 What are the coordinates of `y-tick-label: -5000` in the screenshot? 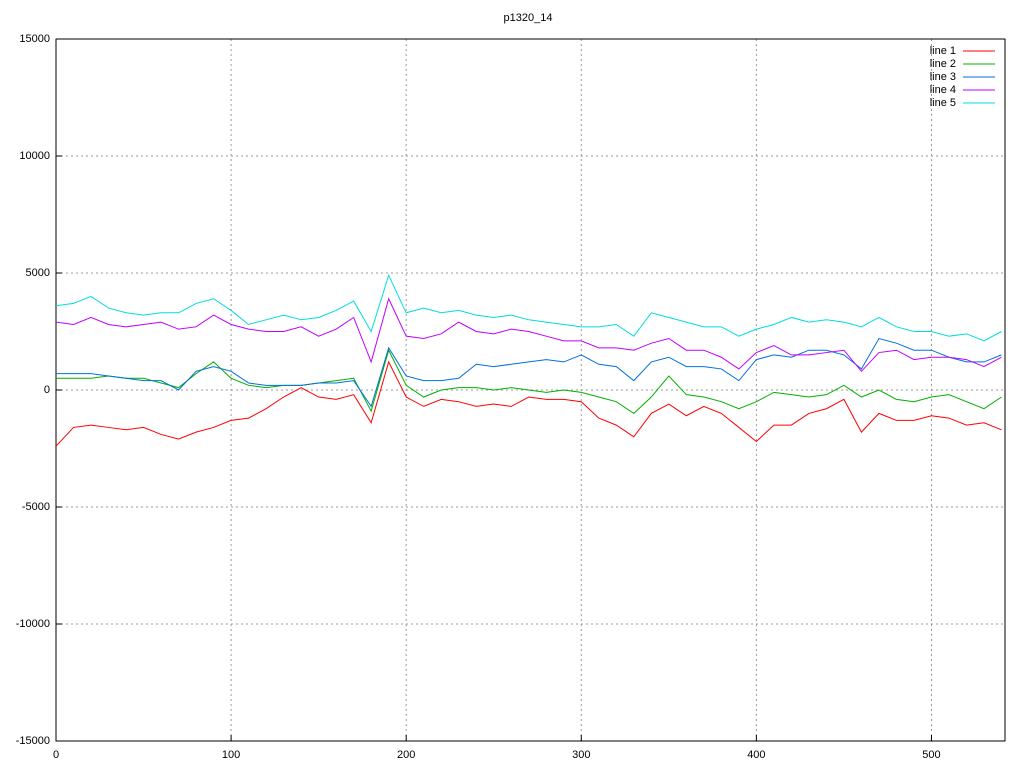 It's located at (36, 507).